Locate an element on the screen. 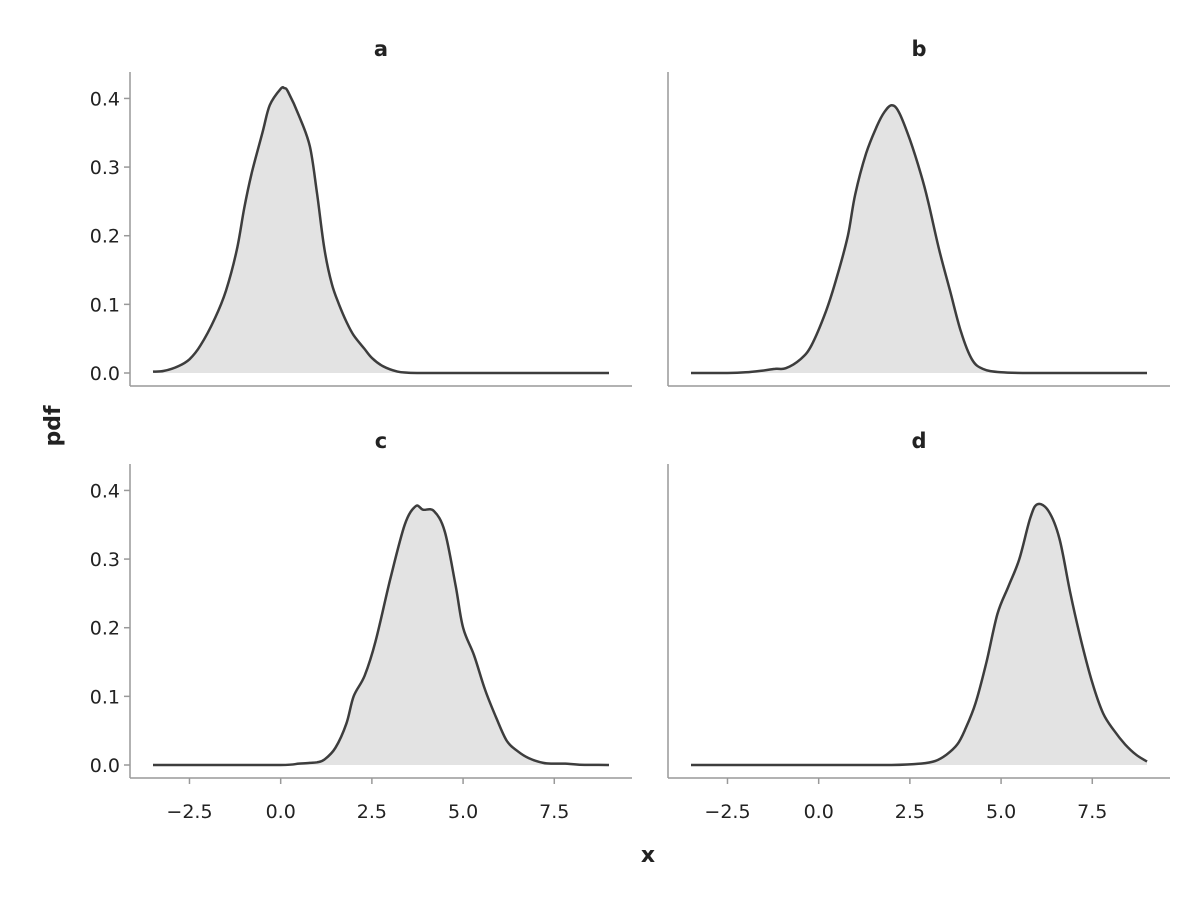 This screenshot has height=900, width=1200. panel-title: c is located at coordinates (381, 441).